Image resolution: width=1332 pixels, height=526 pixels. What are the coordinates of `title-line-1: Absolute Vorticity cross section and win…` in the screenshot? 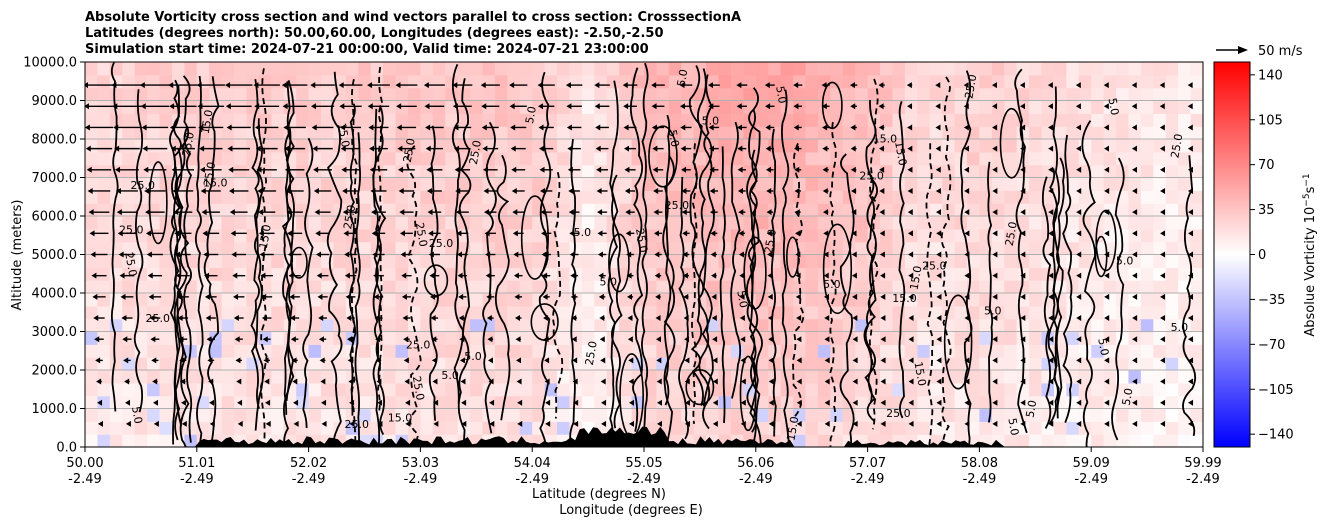 It's located at (413, 17).